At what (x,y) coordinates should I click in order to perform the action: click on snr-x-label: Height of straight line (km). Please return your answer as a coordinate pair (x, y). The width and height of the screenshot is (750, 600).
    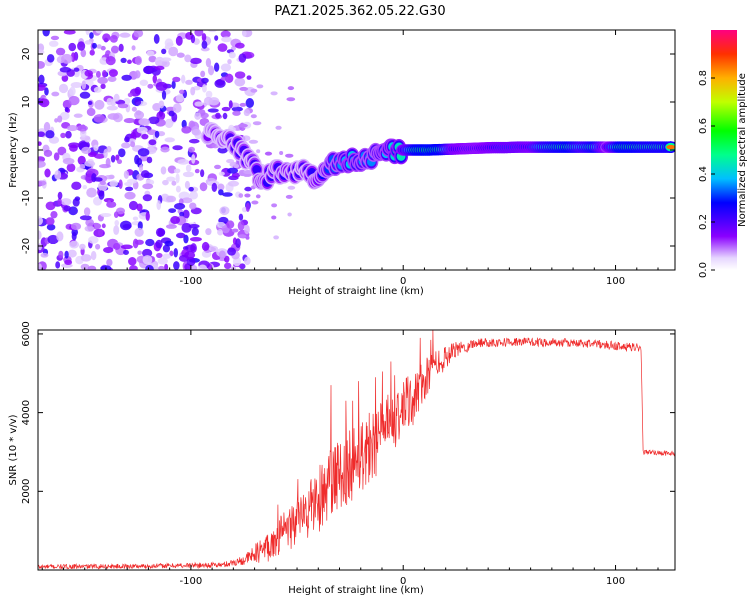
    Looking at the image, I should click on (356, 590).